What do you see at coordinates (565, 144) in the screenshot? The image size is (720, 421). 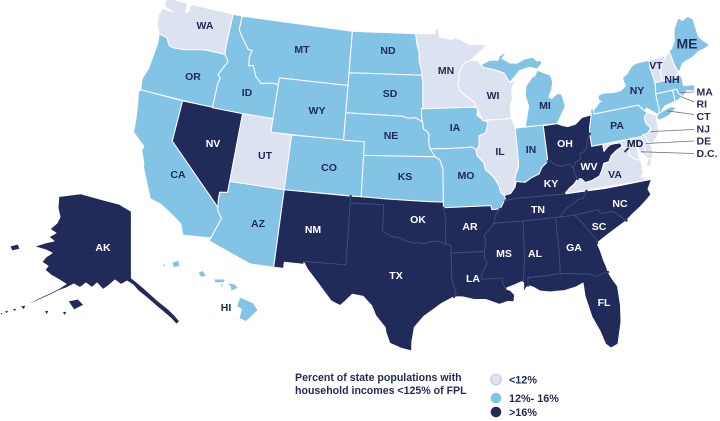 I see `svg-text: OH` at bounding box center [565, 144].